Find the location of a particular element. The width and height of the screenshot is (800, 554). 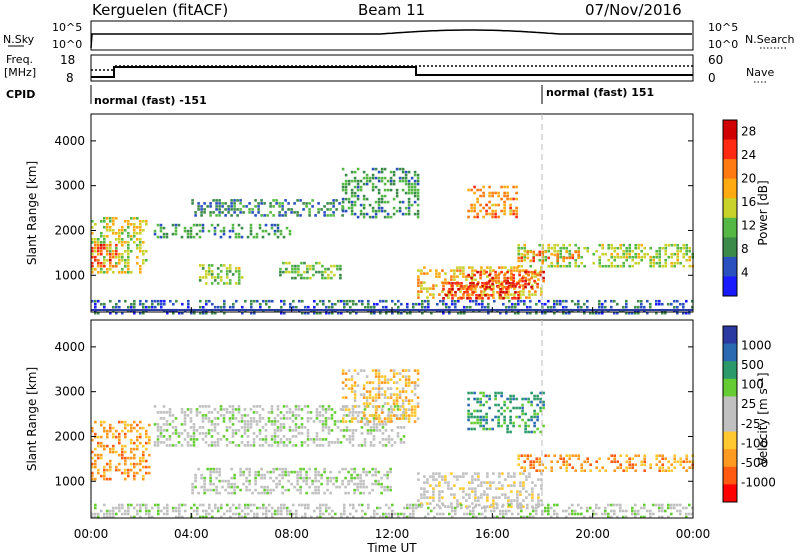

y-tick-label: 4000 is located at coordinates (69, 141).